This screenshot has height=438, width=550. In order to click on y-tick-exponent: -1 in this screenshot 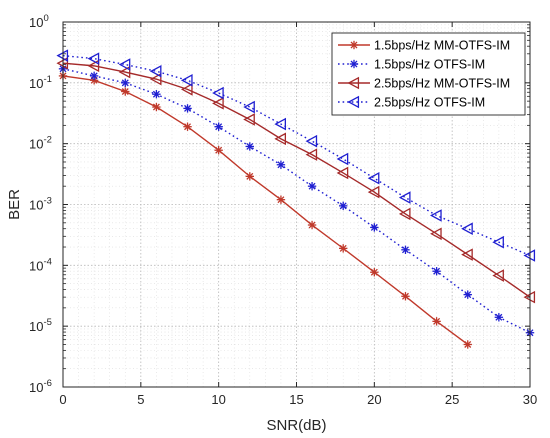, I will do `click(47, 79)`.